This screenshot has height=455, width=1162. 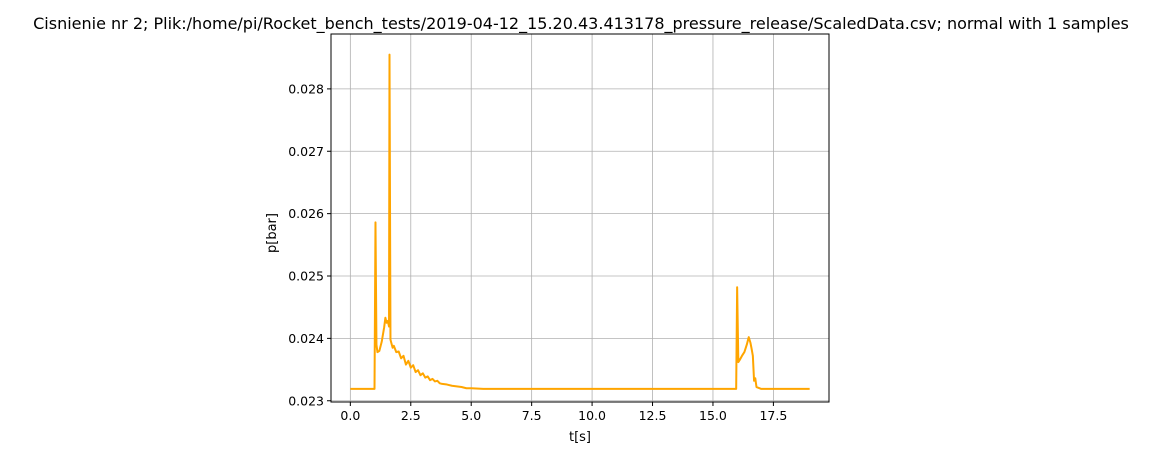 I want to click on x-tick-label: 5.0, so click(x=471, y=415).